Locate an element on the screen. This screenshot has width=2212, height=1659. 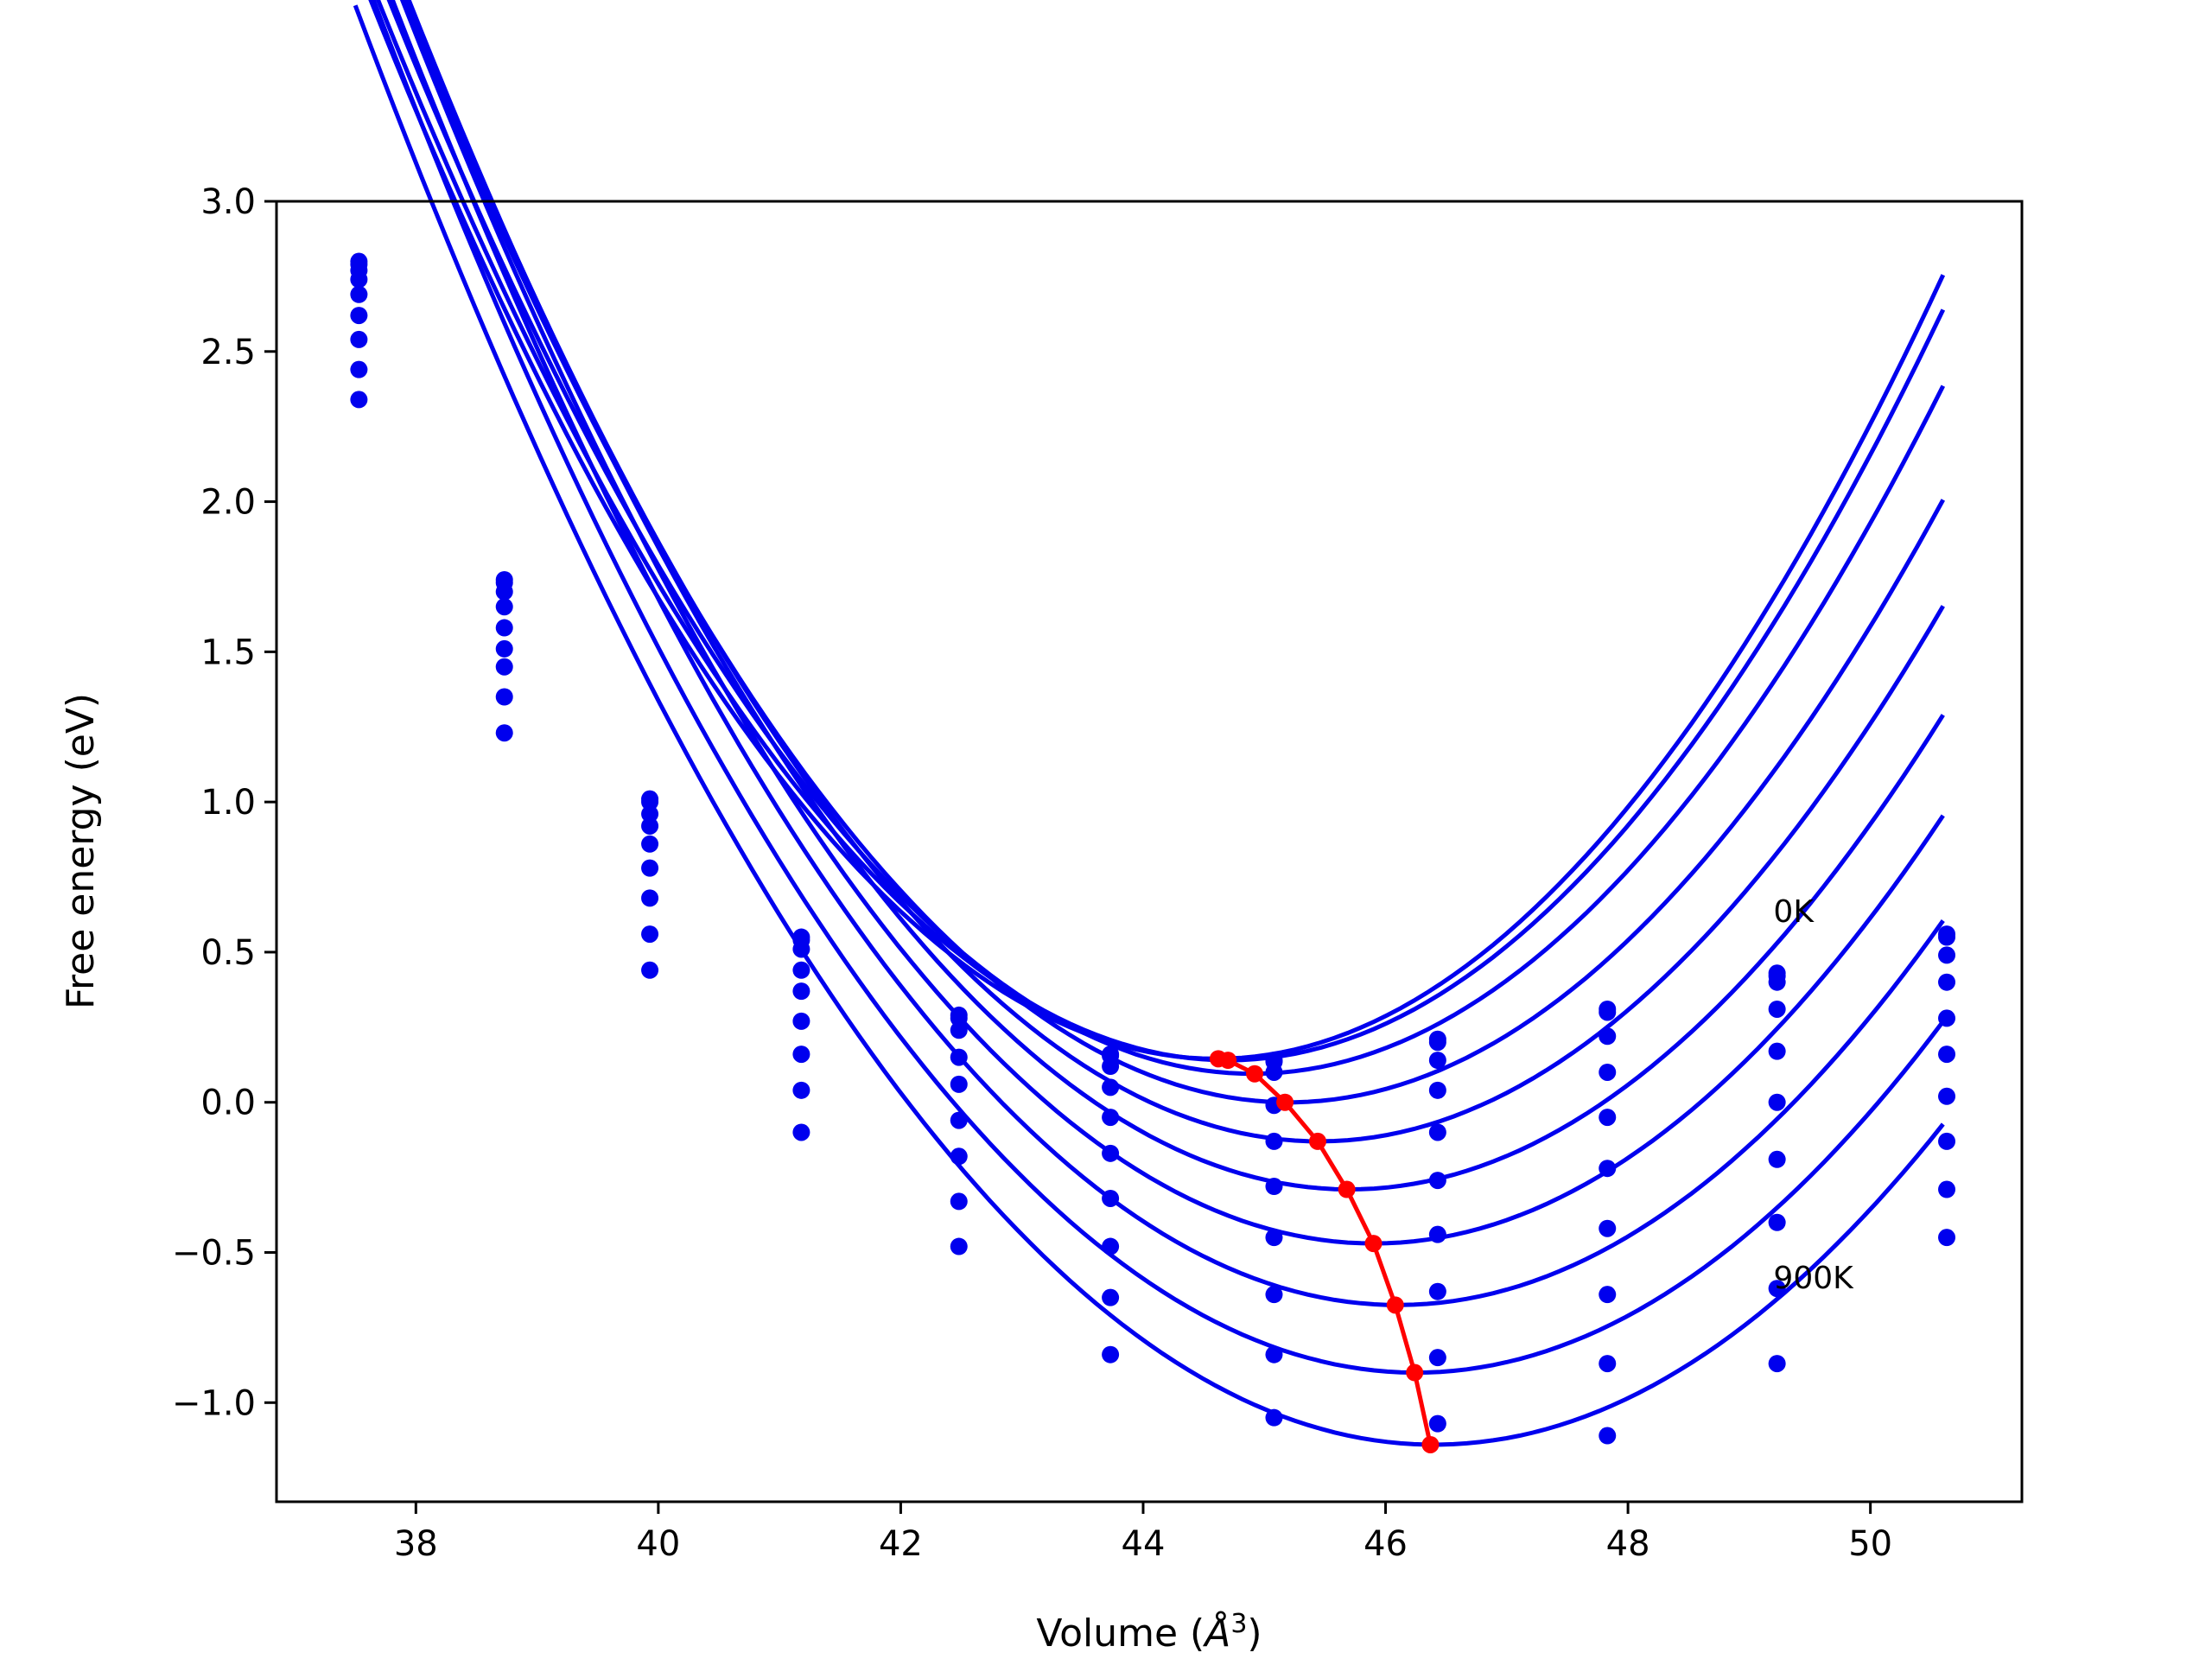
x-tick-label: 50 is located at coordinates (1870, 1544).